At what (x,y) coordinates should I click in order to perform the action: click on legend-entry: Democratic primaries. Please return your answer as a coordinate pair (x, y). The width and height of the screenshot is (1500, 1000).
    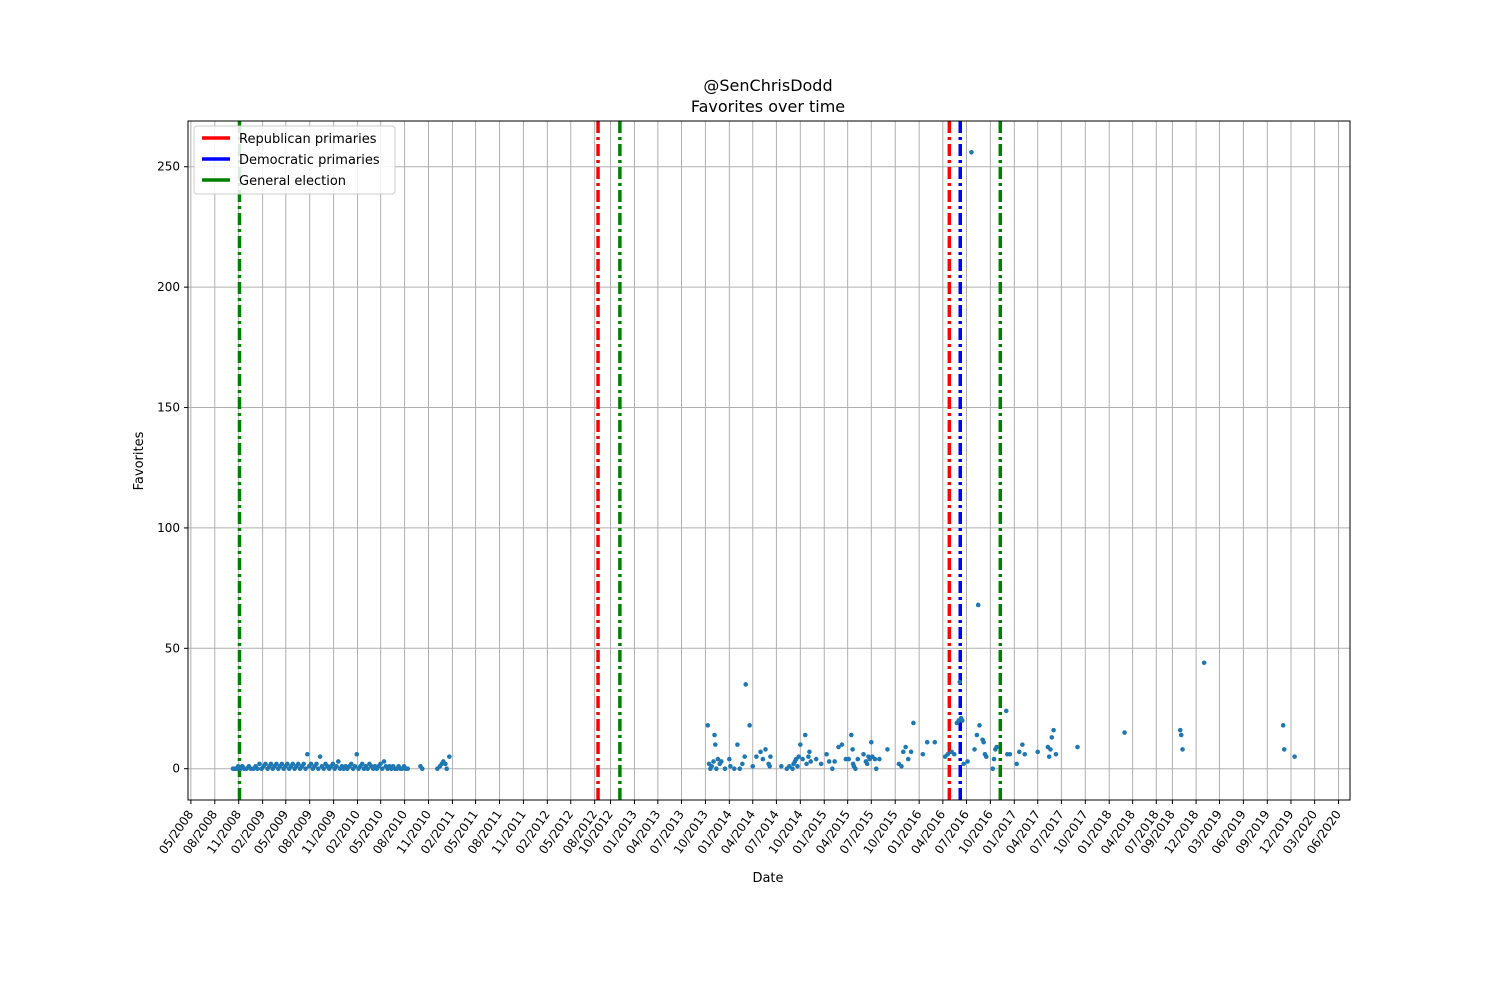
    Looking at the image, I should click on (309, 160).